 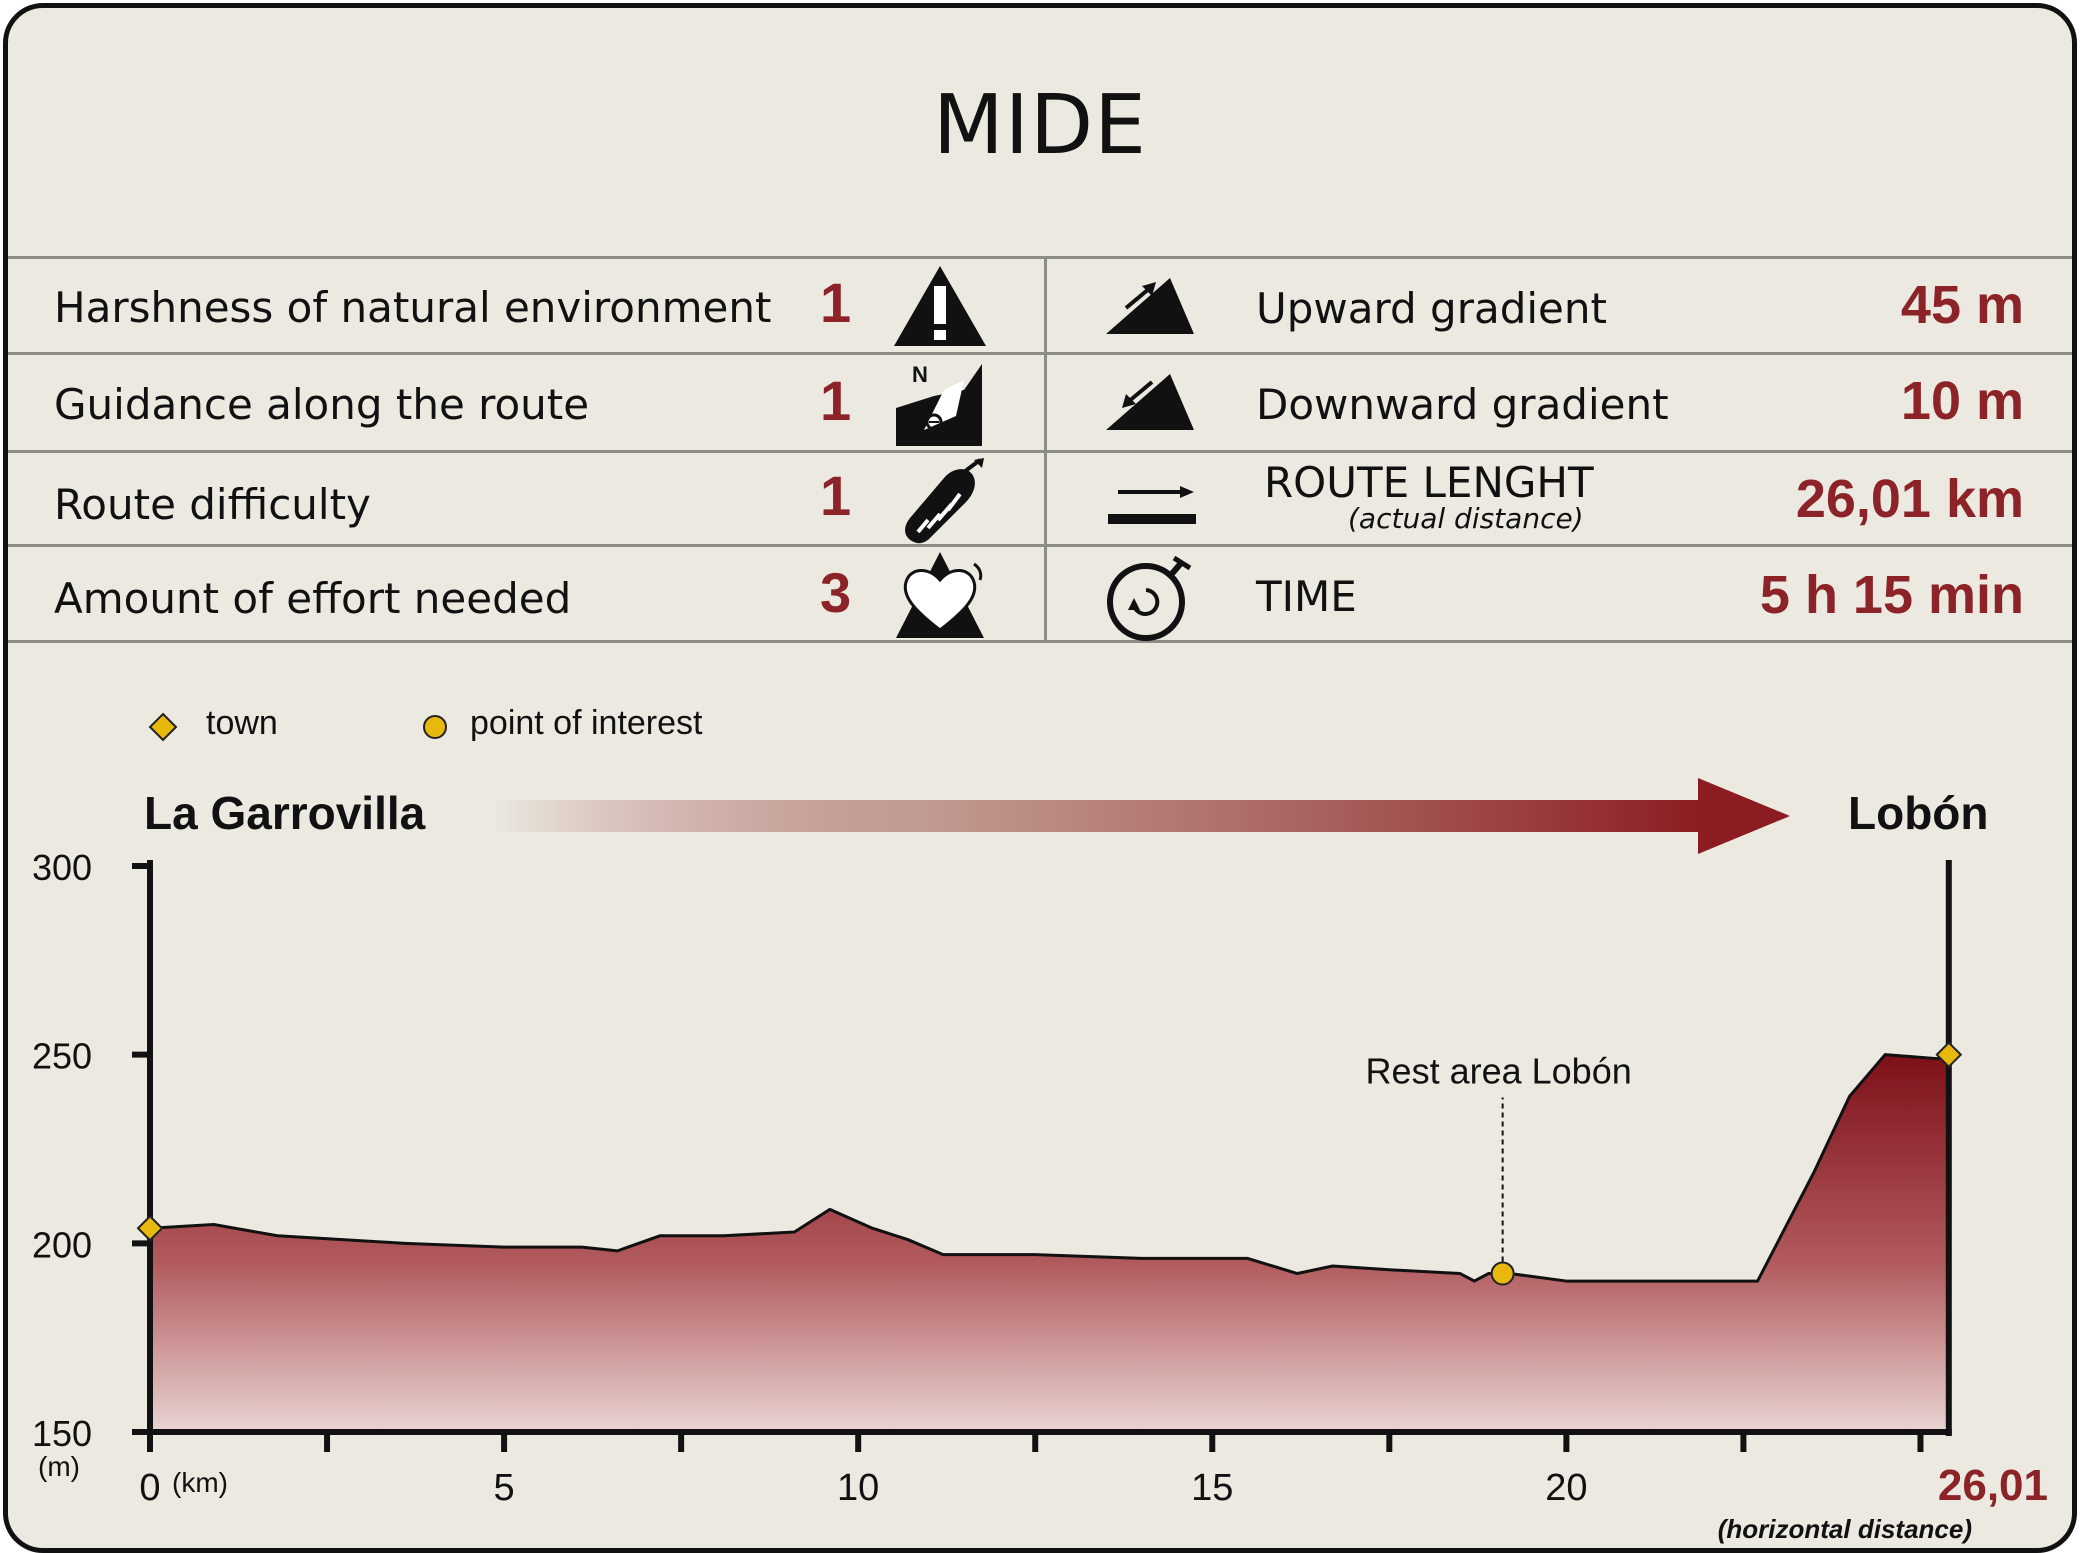 What do you see at coordinates (940, 595) in the screenshot?
I see `heart-effort-icon` at bounding box center [940, 595].